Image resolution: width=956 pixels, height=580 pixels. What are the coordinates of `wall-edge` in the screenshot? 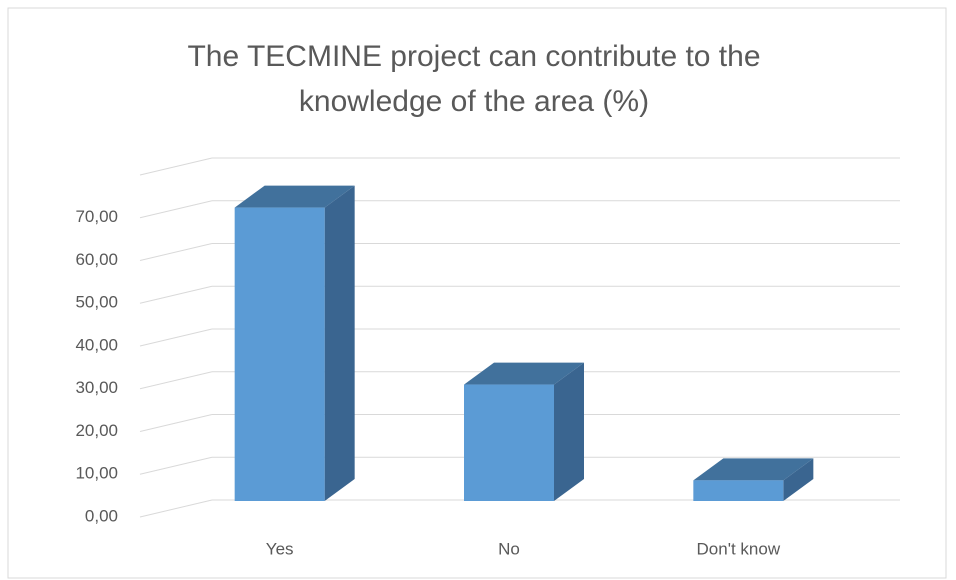 It's located at (176, 166).